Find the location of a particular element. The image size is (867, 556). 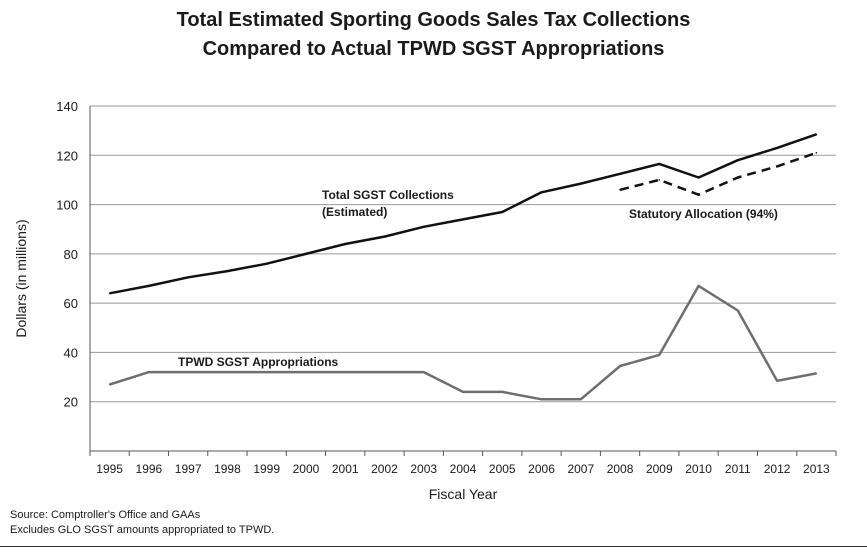

source-note: Source: Comptroller's Office and GAAs is located at coordinates (105, 515).